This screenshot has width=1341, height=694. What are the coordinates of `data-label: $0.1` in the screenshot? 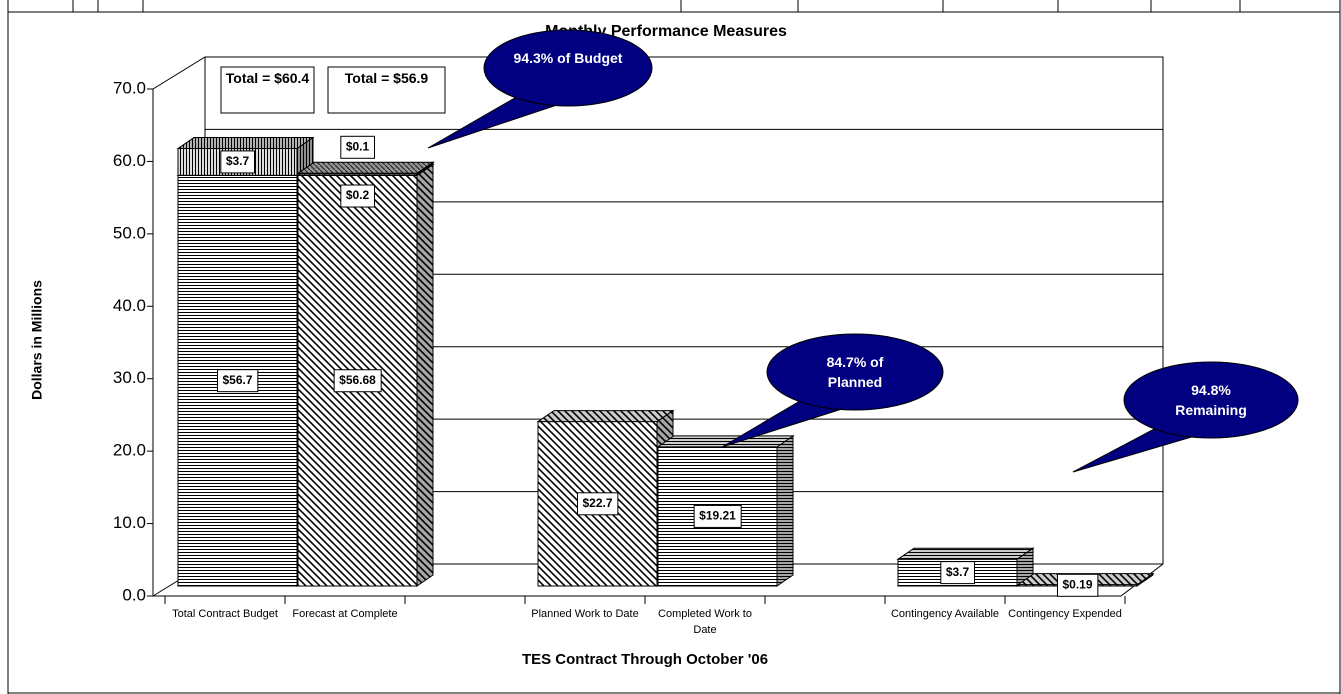 It's located at (358, 146).